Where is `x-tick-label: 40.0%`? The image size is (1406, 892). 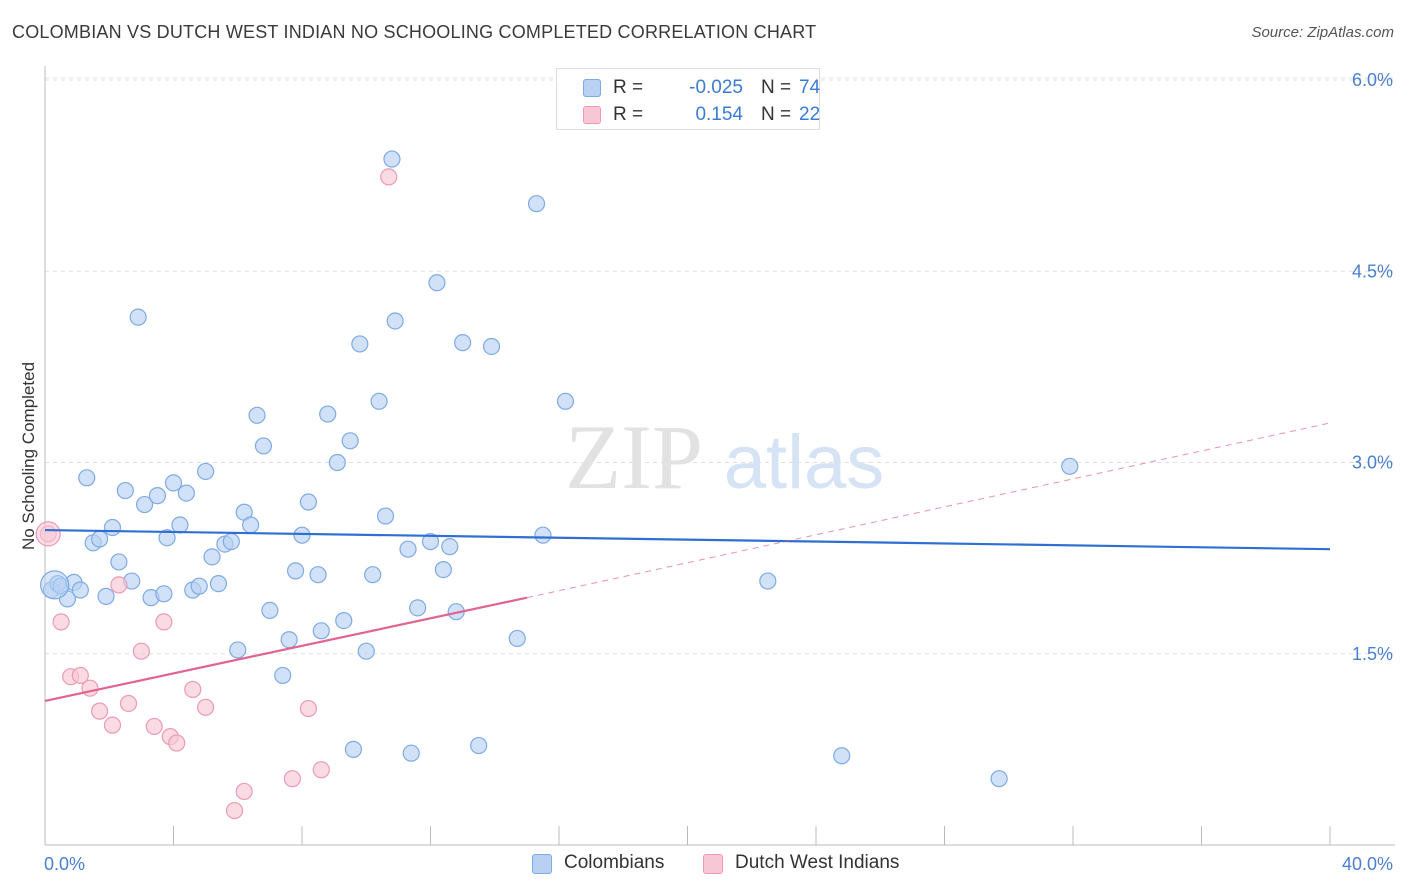
x-tick-label: 40.0% is located at coordinates (1367, 864).